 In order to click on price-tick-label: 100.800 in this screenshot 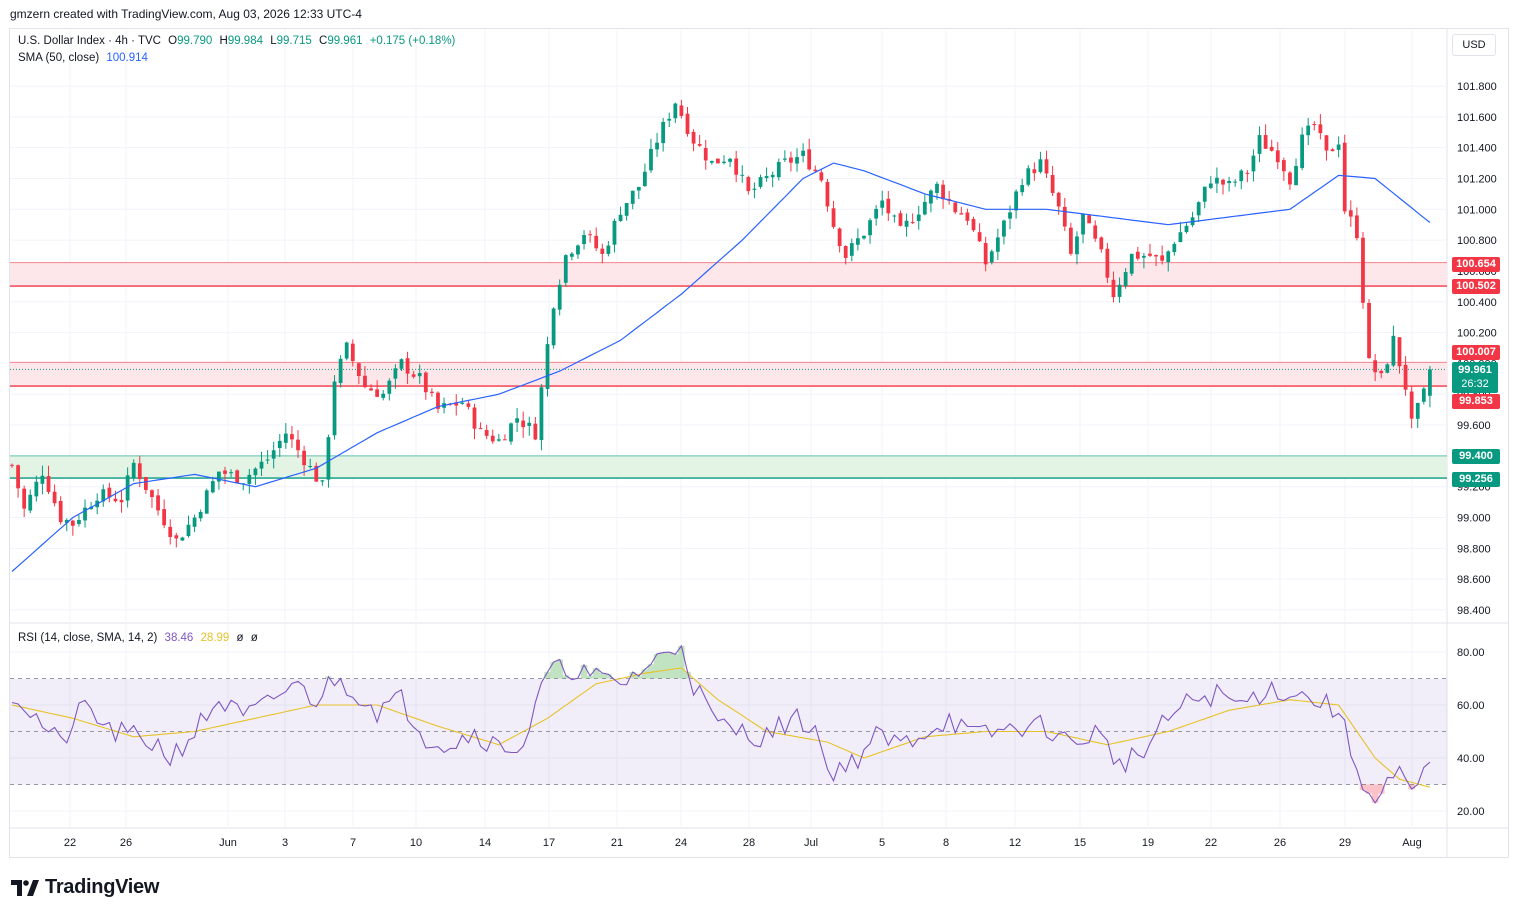, I will do `click(1477, 241)`.